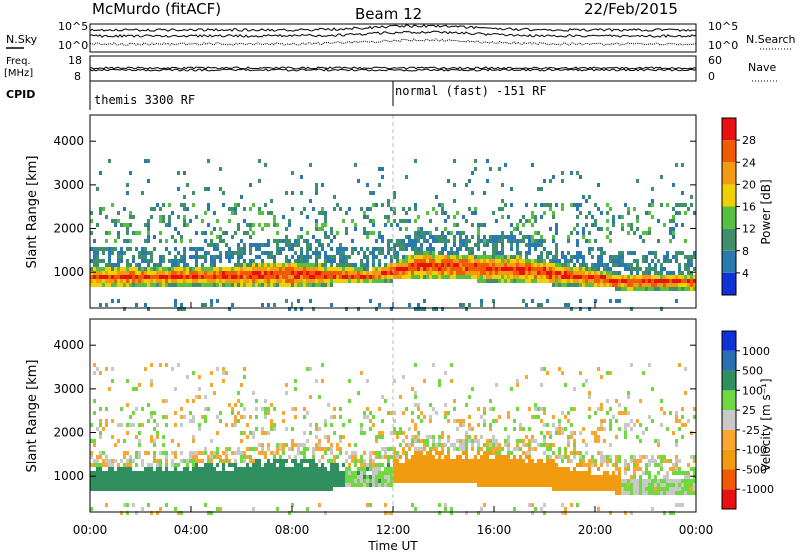  What do you see at coordinates (756, 351) in the screenshot?
I see `colorbar-tick-label: 1000` at bounding box center [756, 351].